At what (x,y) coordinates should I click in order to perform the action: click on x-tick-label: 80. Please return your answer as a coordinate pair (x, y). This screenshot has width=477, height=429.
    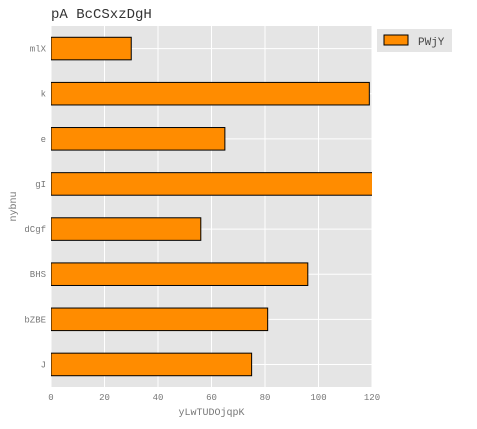
    Looking at the image, I should click on (265, 398).